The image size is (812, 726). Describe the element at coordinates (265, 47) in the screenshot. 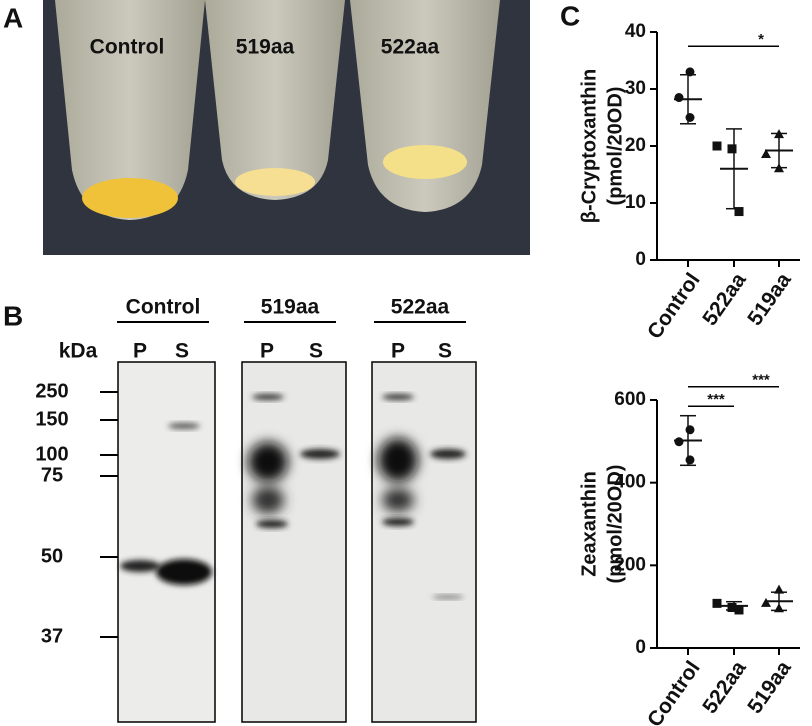

I see `tube-label: 519aa` at that location.